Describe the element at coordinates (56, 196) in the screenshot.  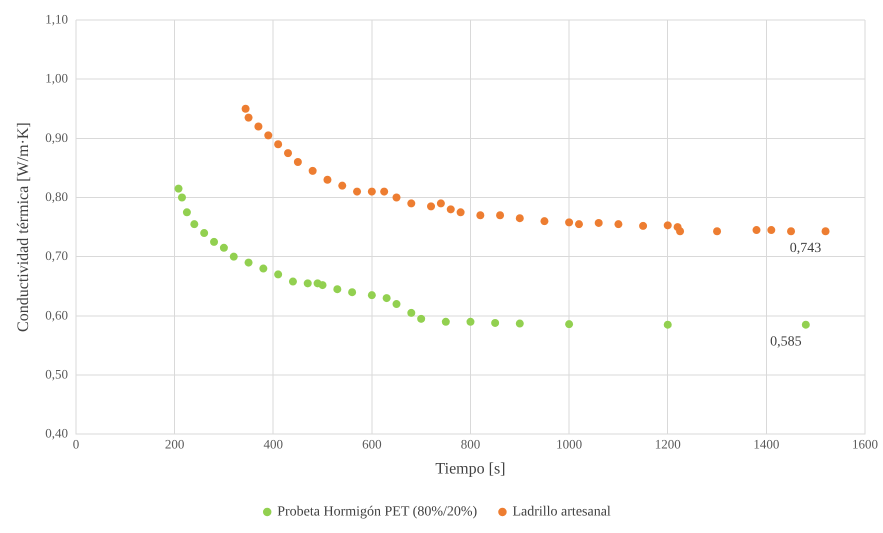
I see `y-tick-label: 0,80` at that location.